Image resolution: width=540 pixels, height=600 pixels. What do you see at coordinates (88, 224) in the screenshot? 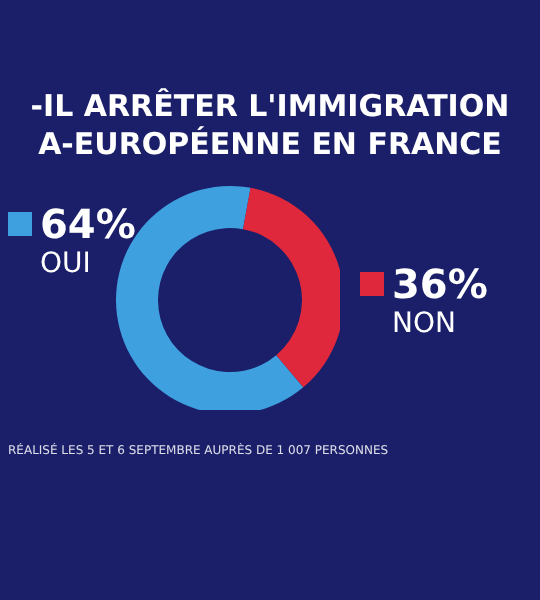
I see `data-label: 64%` at bounding box center [88, 224].